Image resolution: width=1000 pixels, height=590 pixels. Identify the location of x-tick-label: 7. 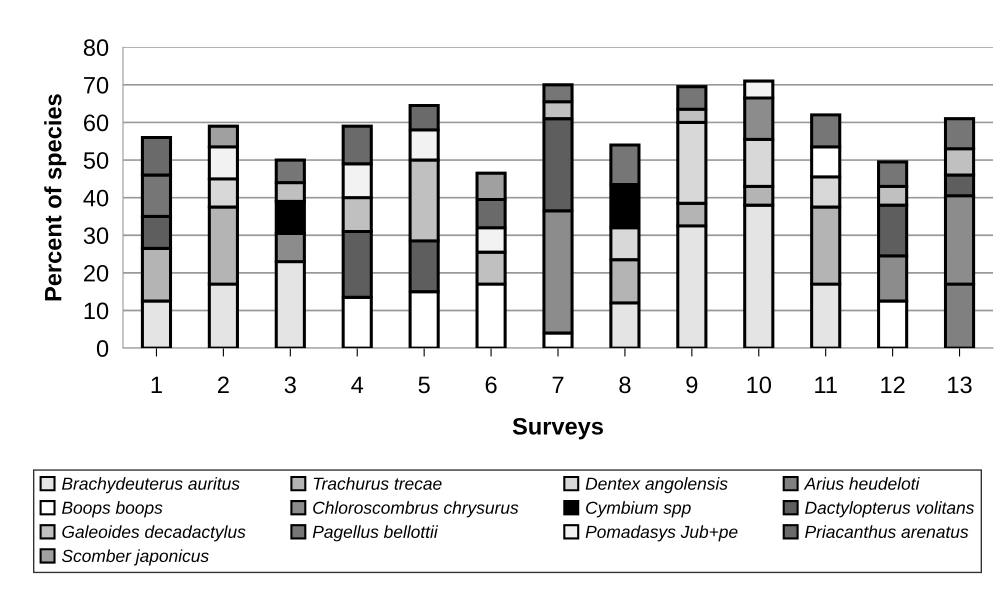
(558, 384).